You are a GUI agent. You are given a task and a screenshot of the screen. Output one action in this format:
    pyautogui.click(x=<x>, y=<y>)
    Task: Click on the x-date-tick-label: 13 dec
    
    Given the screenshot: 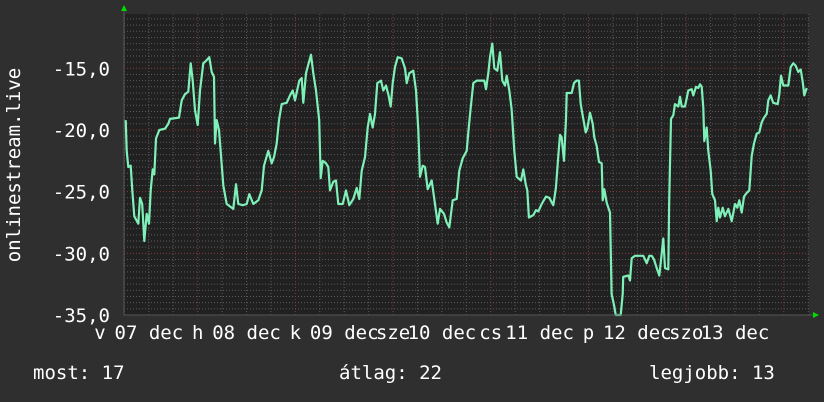 What is the action you would take?
    pyautogui.click(x=735, y=333)
    